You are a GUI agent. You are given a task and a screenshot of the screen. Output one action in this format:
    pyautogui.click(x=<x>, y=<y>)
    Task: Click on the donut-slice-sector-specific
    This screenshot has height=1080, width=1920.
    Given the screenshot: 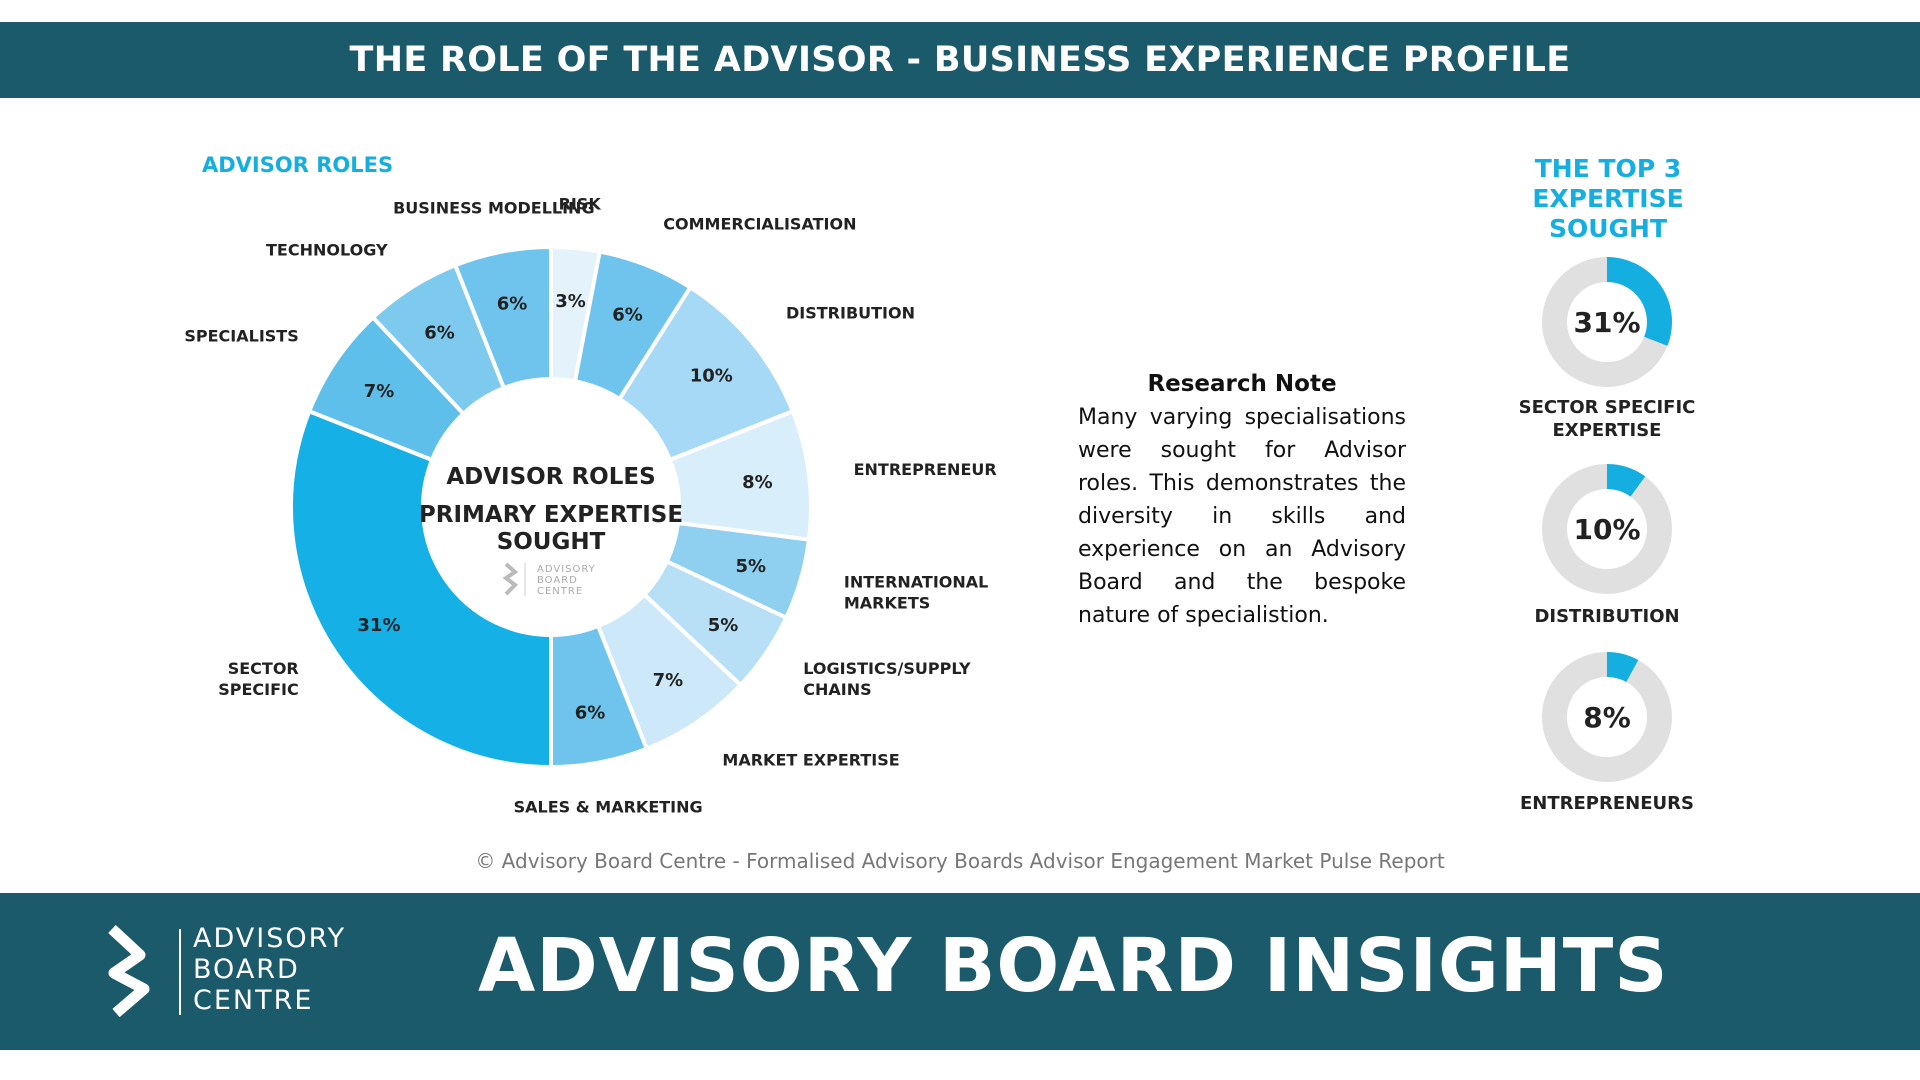 What is the action you would take?
    pyautogui.click(x=421, y=589)
    